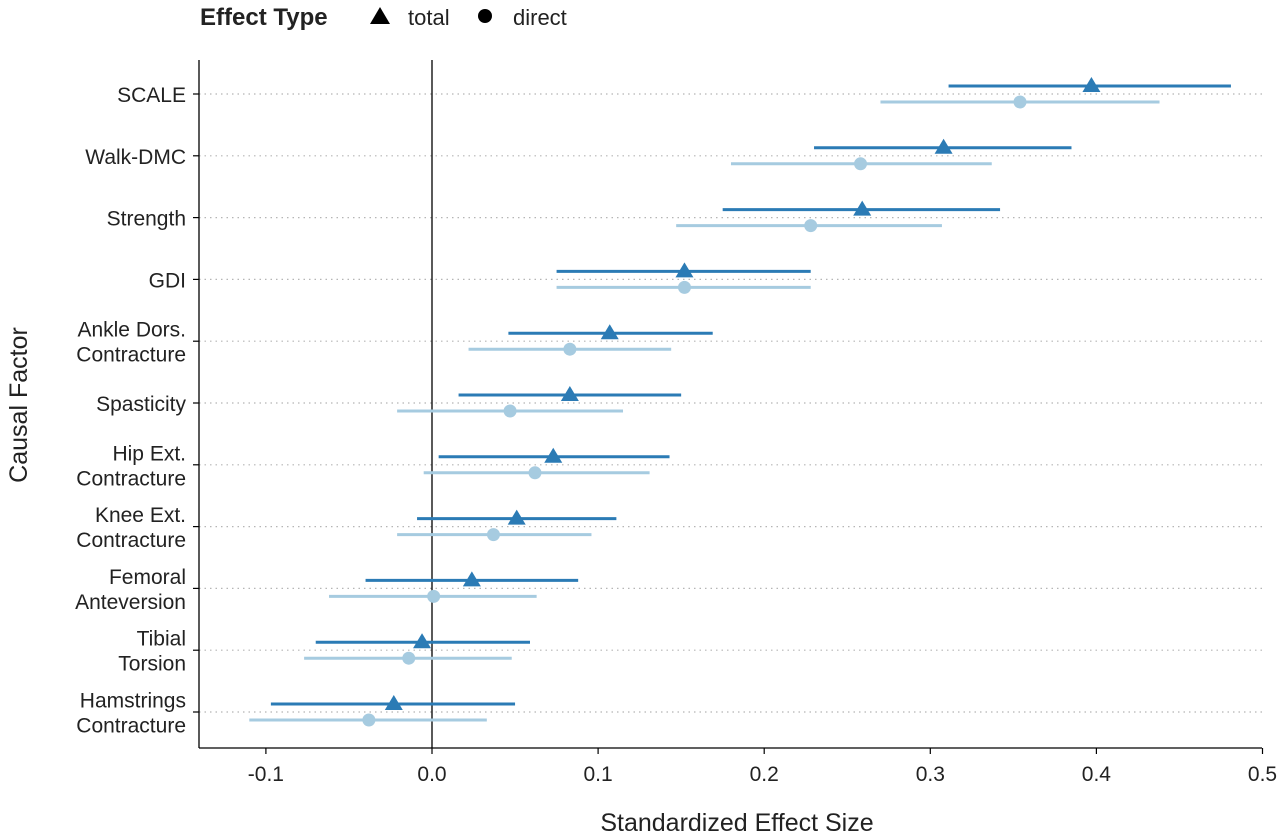 Image resolution: width=1280 pixels, height=840 pixels. What do you see at coordinates (431, 774) in the screenshot?
I see `x-tick-label: 0.0` at bounding box center [431, 774].